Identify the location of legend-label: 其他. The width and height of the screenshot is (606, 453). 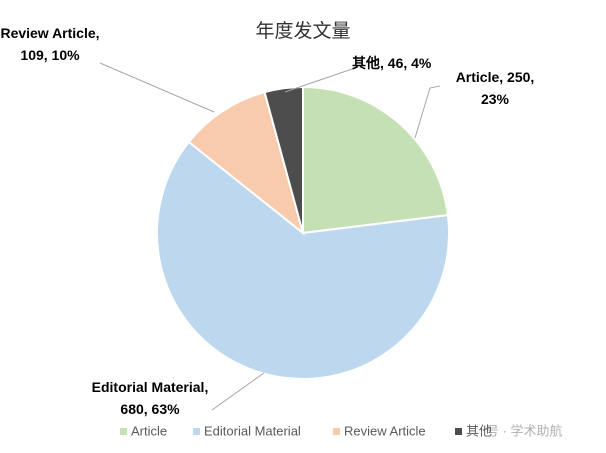
(479, 430).